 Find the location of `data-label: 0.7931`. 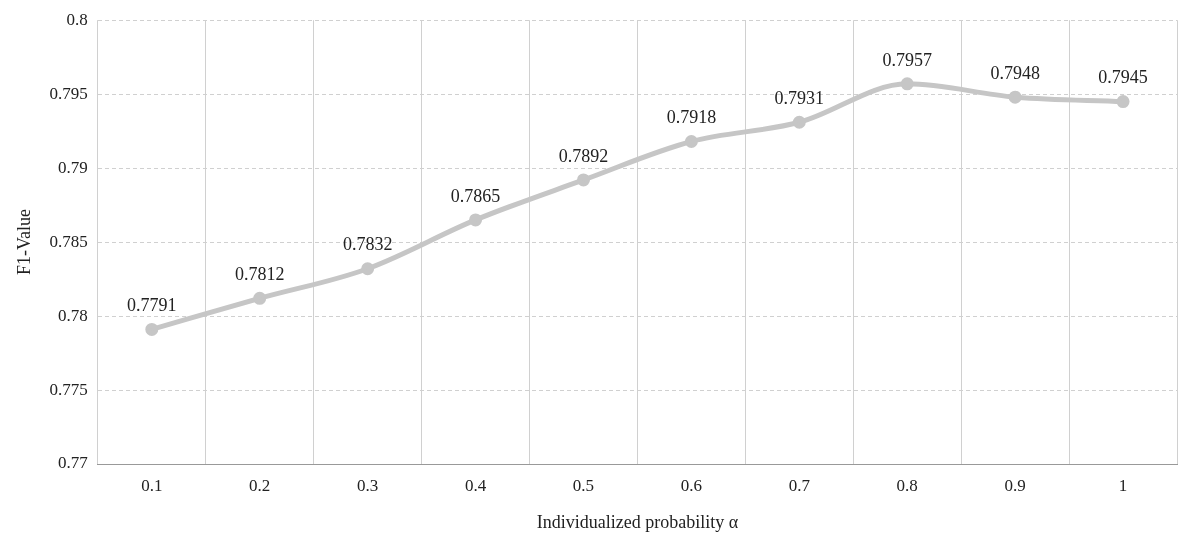

data-label: 0.7931 is located at coordinates (799, 98).